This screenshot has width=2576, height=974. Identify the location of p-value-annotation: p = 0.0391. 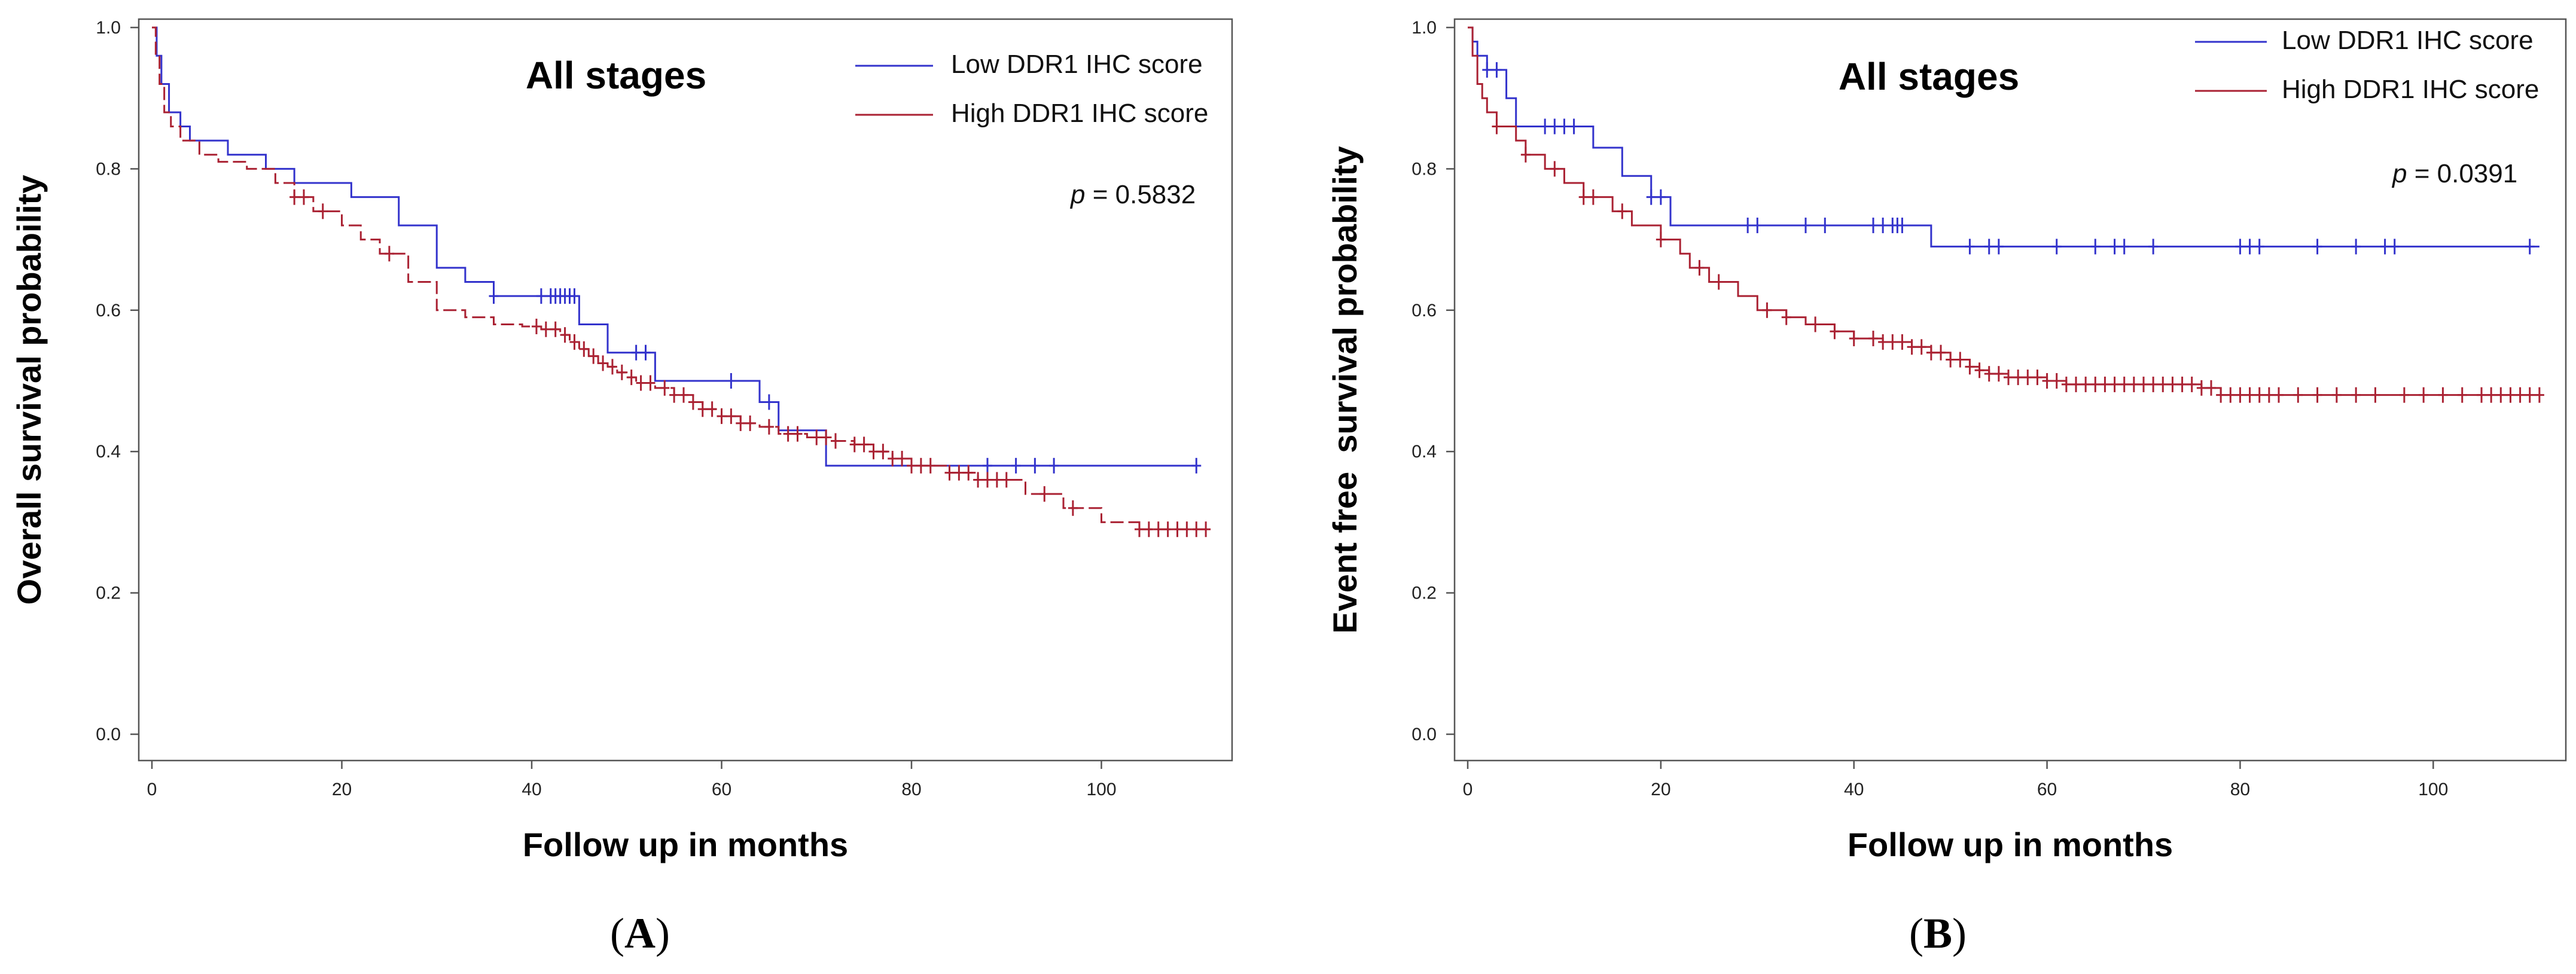
(2454, 173).